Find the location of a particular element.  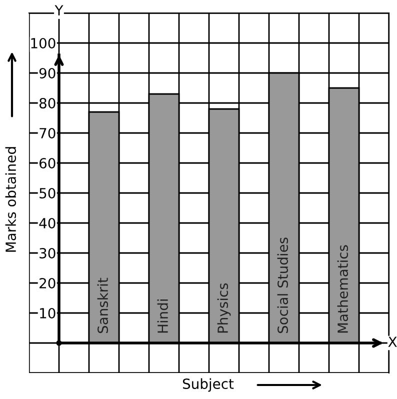

x-tick-label: Sanskrit is located at coordinates (102, 306).